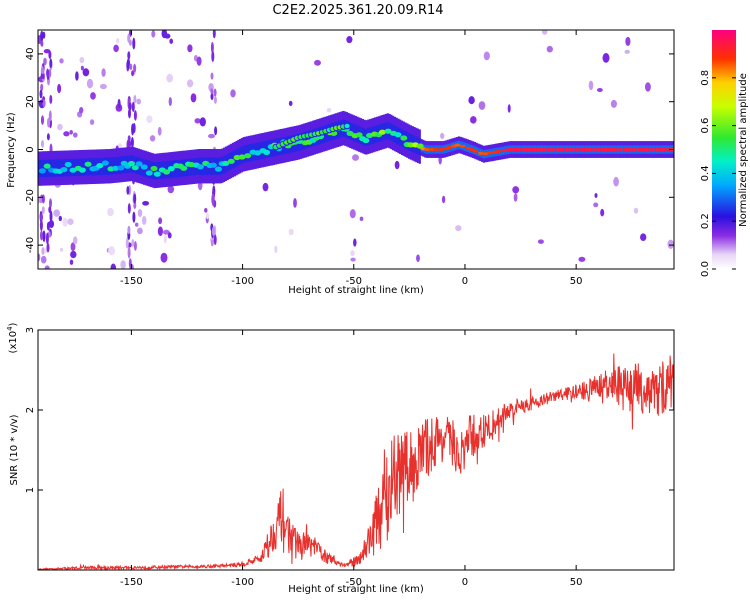 This screenshot has height=600, width=750. What do you see at coordinates (705, 269) in the screenshot?
I see `colorbar-tick-label: 0.0` at bounding box center [705, 269].